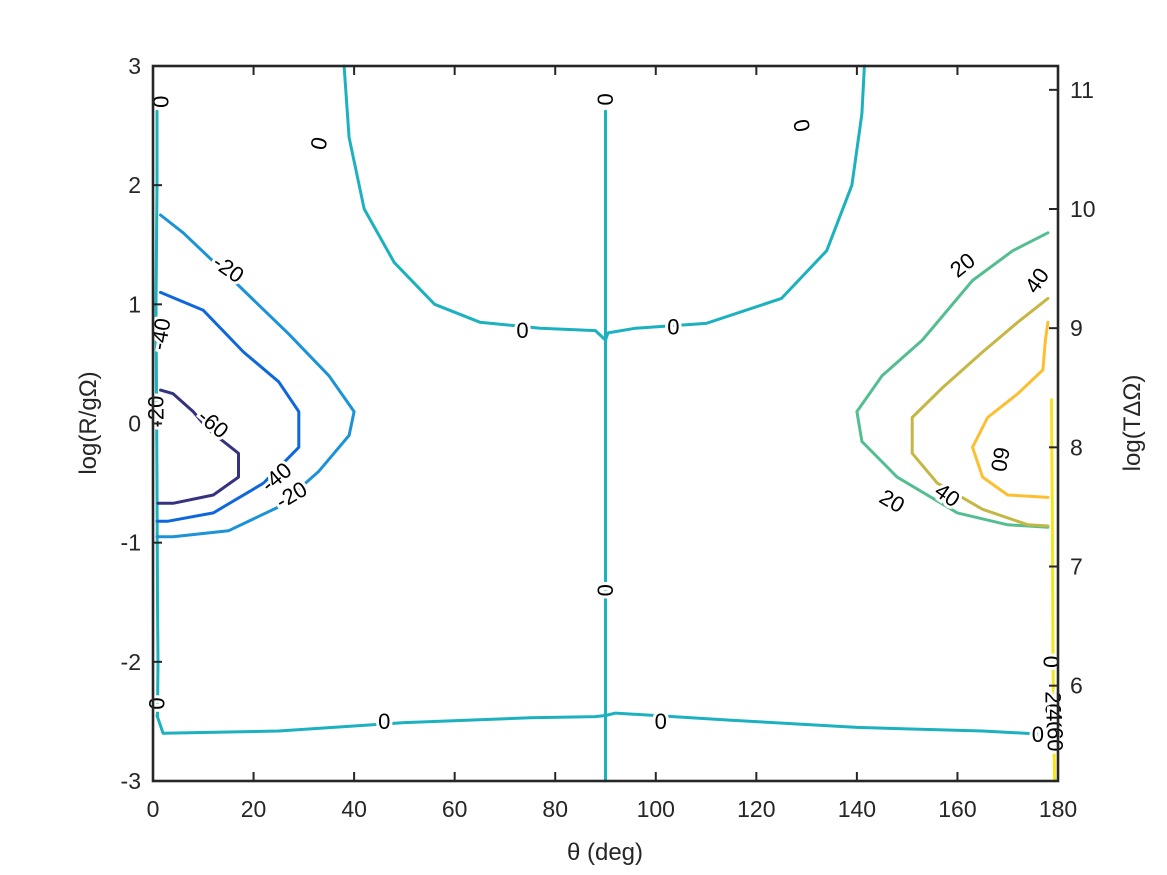  What do you see at coordinates (134, 304) in the screenshot?
I see `y-tick-label-4: 1` at bounding box center [134, 304].